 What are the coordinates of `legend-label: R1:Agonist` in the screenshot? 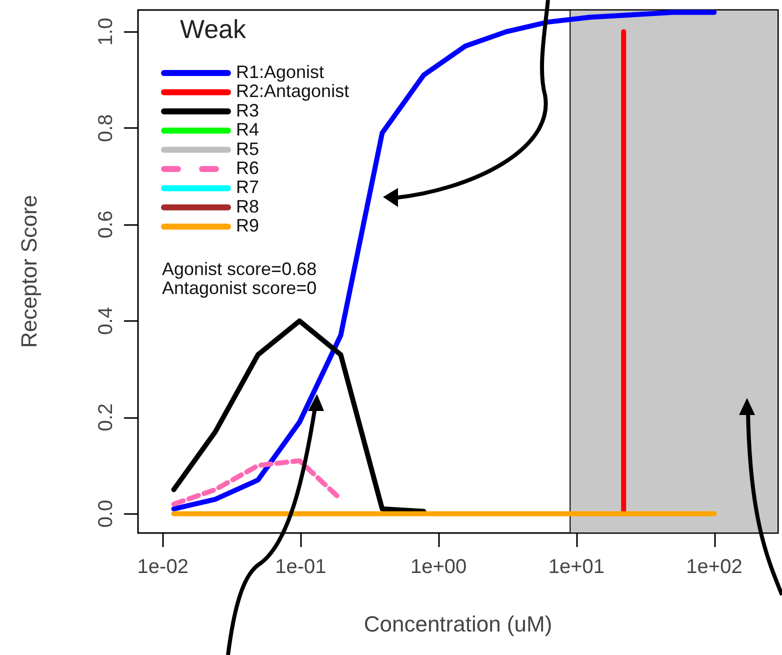 It's located at (280, 72).